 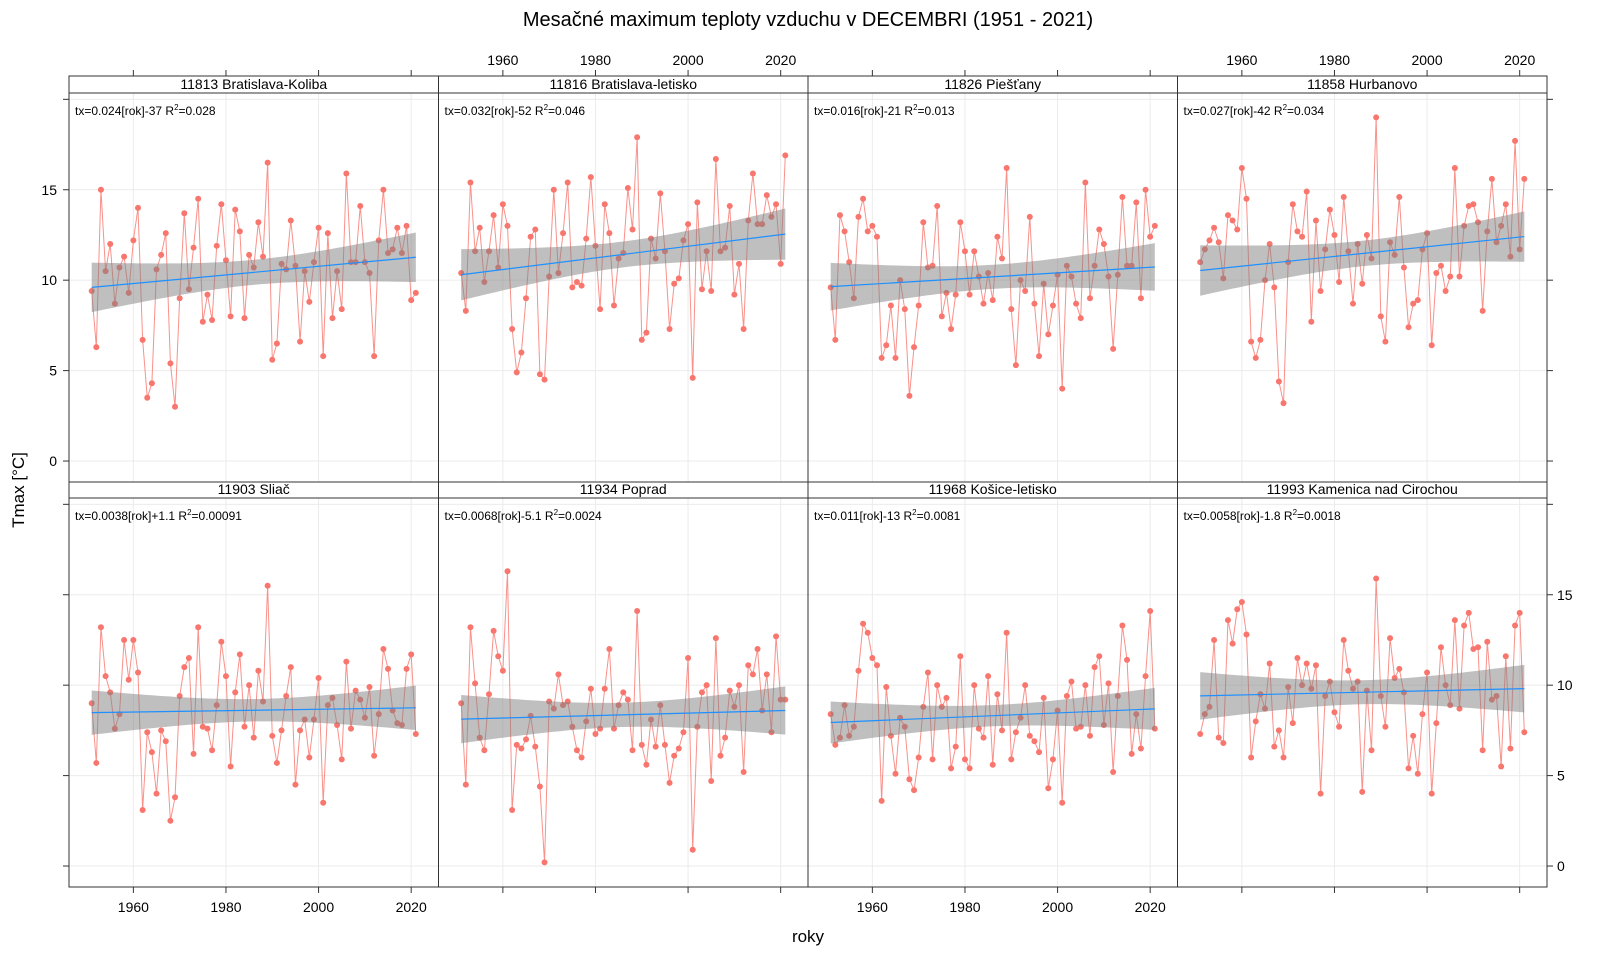 I want to click on equation-text: tx=0.016[rok]-21 R, so click(x=863, y=111).